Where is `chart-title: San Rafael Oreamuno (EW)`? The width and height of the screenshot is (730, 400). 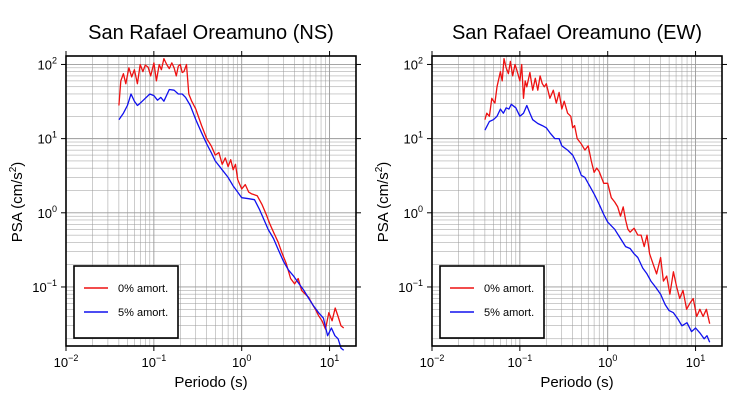
chart-title: San Rafael Oreamuno (EW) is located at coordinates (577, 33).